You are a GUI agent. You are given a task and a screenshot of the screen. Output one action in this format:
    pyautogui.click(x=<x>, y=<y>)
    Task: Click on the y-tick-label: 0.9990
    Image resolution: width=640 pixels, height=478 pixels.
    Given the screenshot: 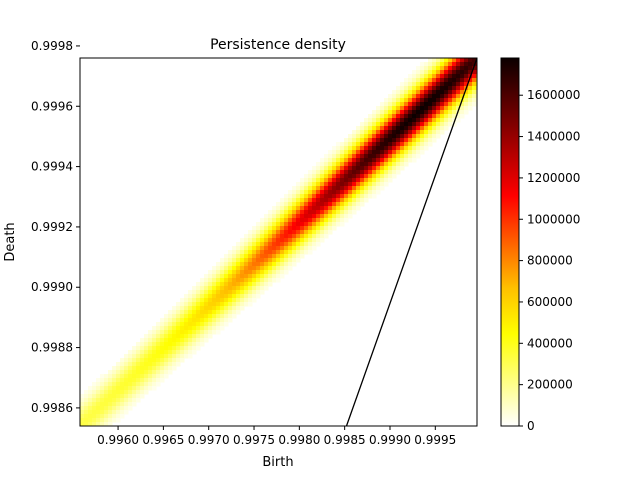 What is the action you would take?
    pyautogui.click(x=52, y=287)
    